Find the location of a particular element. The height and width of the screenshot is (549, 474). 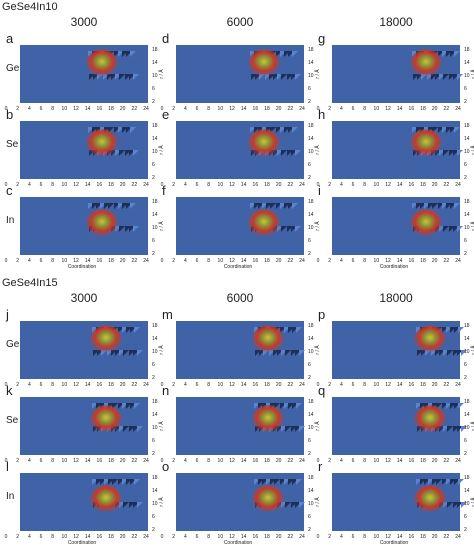

x-tick-label: 4 is located at coordinates (185, 109).